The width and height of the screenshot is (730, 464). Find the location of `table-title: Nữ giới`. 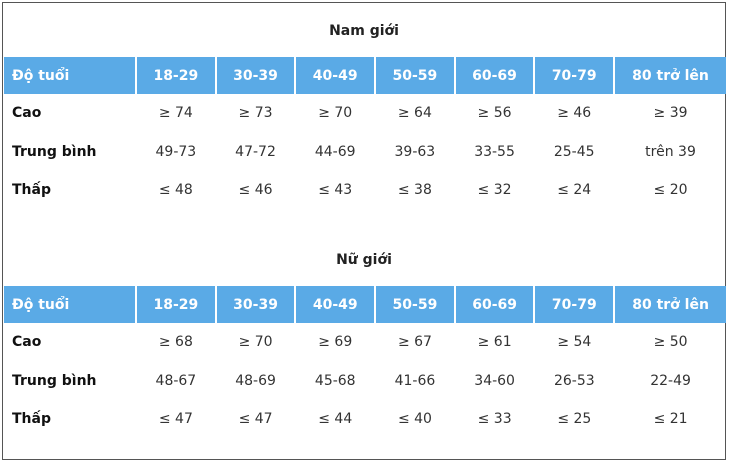

table-title: Nữ giới is located at coordinates (364, 260).